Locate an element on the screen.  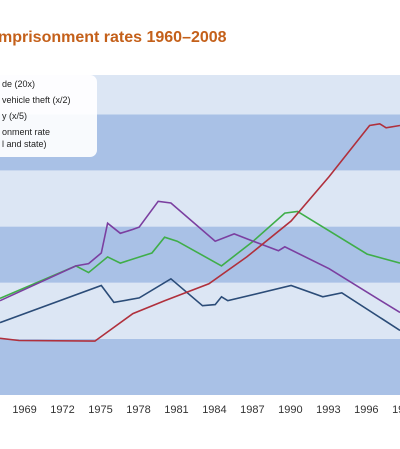
x-tick-label: 1978 is located at coordinates (138, 410).